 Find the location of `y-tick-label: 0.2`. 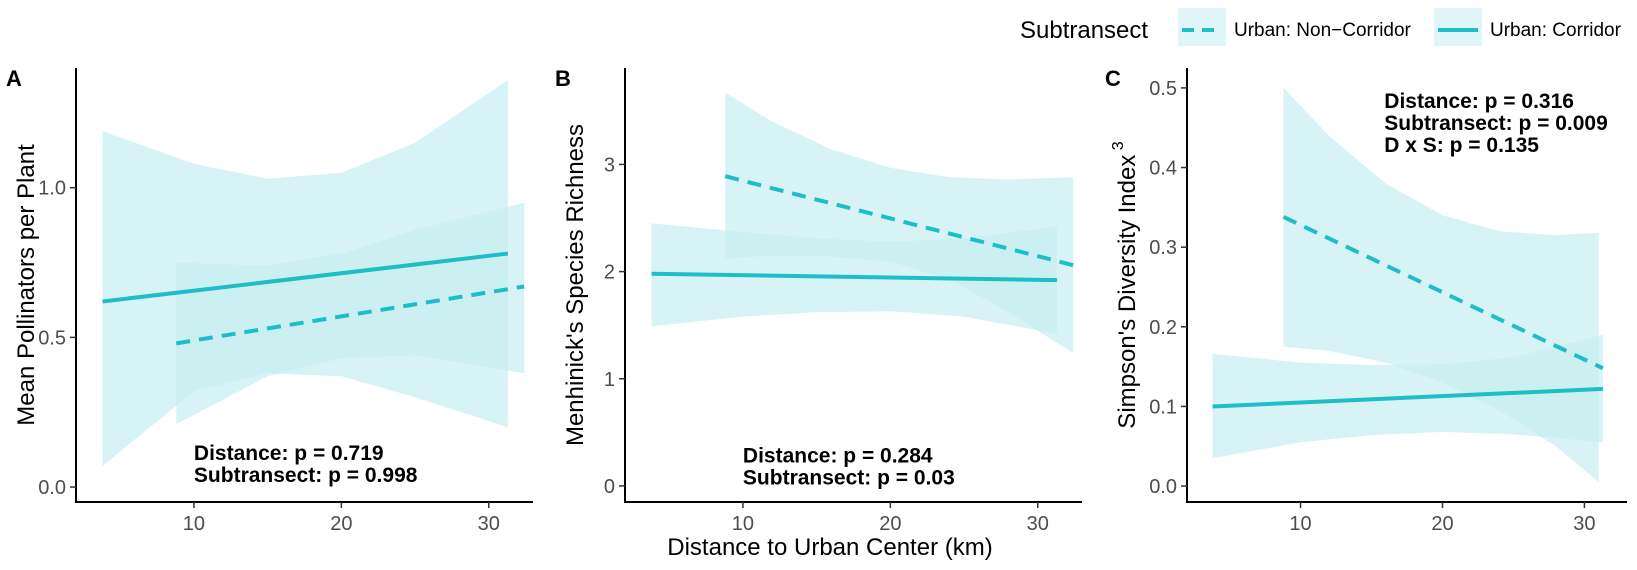

y-tick-label: 0.2 is located at coordinates (1163, 328).